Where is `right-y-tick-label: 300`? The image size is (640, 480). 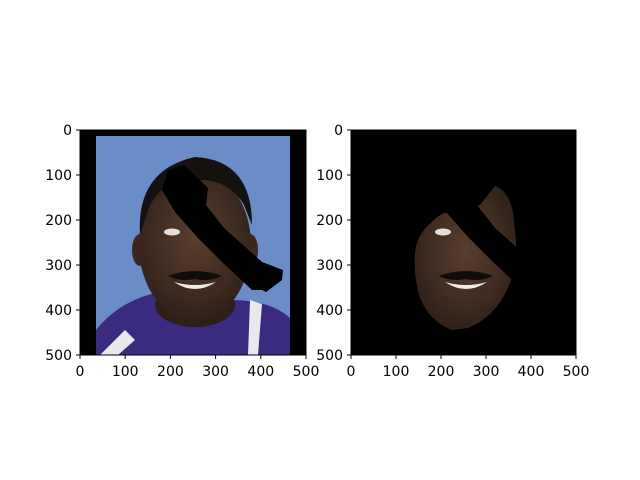
right-y-tick-label: 300 is located at coordinates (329, 266).